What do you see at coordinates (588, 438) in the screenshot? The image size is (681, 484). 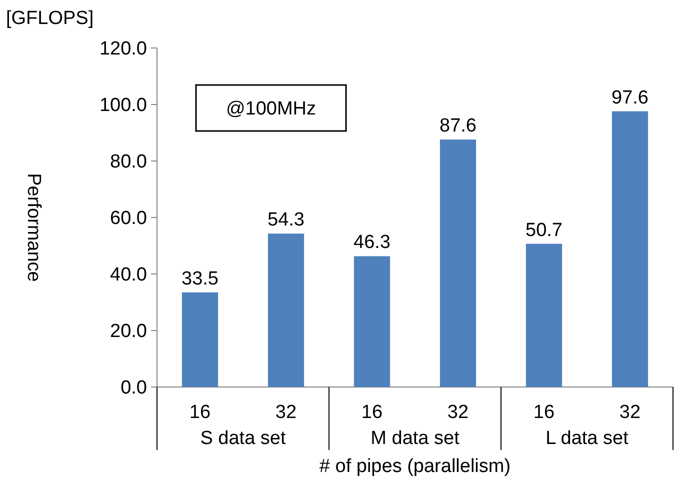 I see `text: L data set` at bounding box center [588, 438].